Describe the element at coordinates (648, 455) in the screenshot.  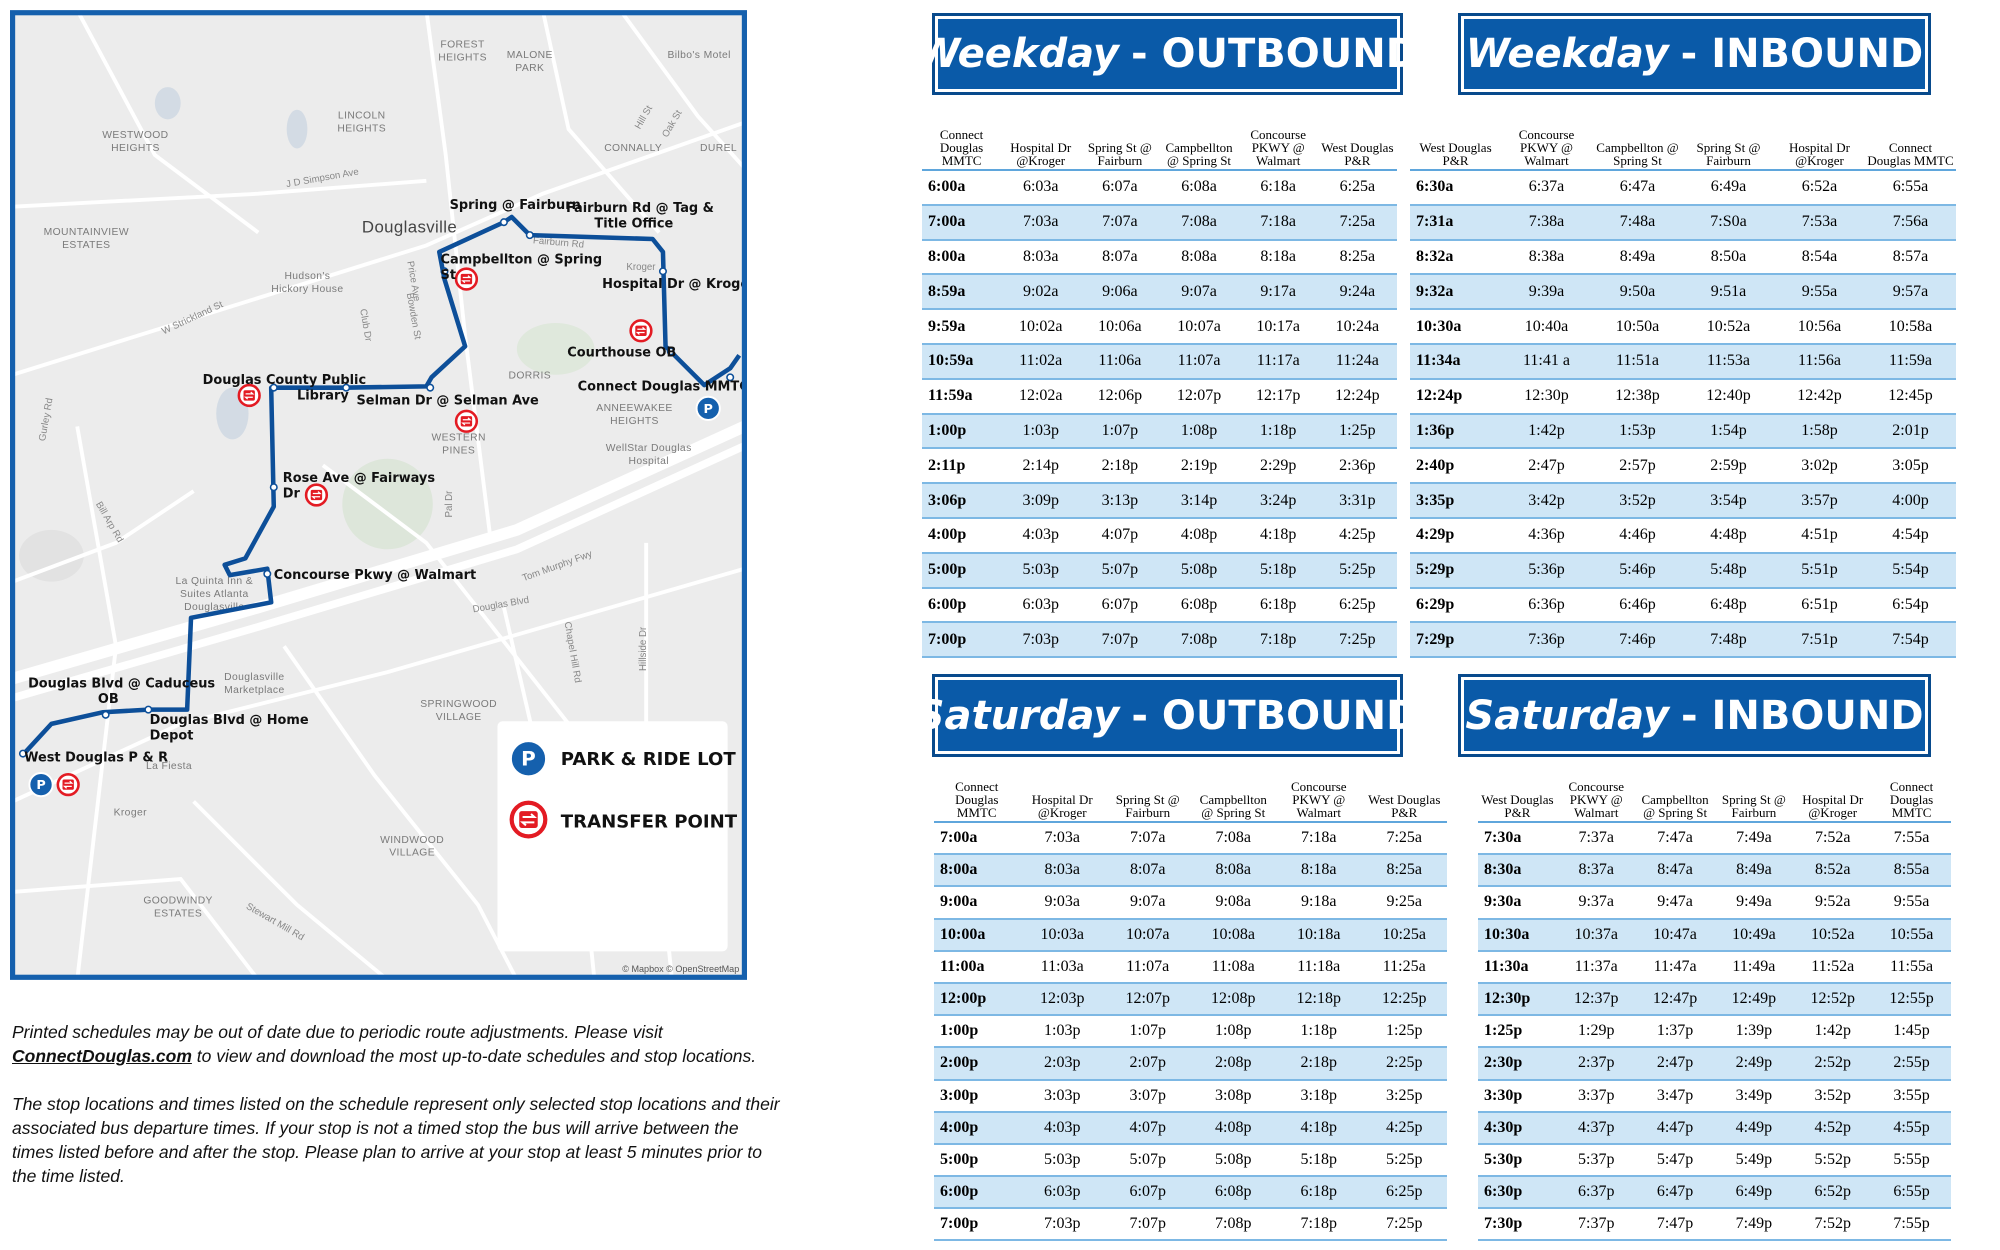
I see `area-label: WellStar Douglas Hospital` at that location.